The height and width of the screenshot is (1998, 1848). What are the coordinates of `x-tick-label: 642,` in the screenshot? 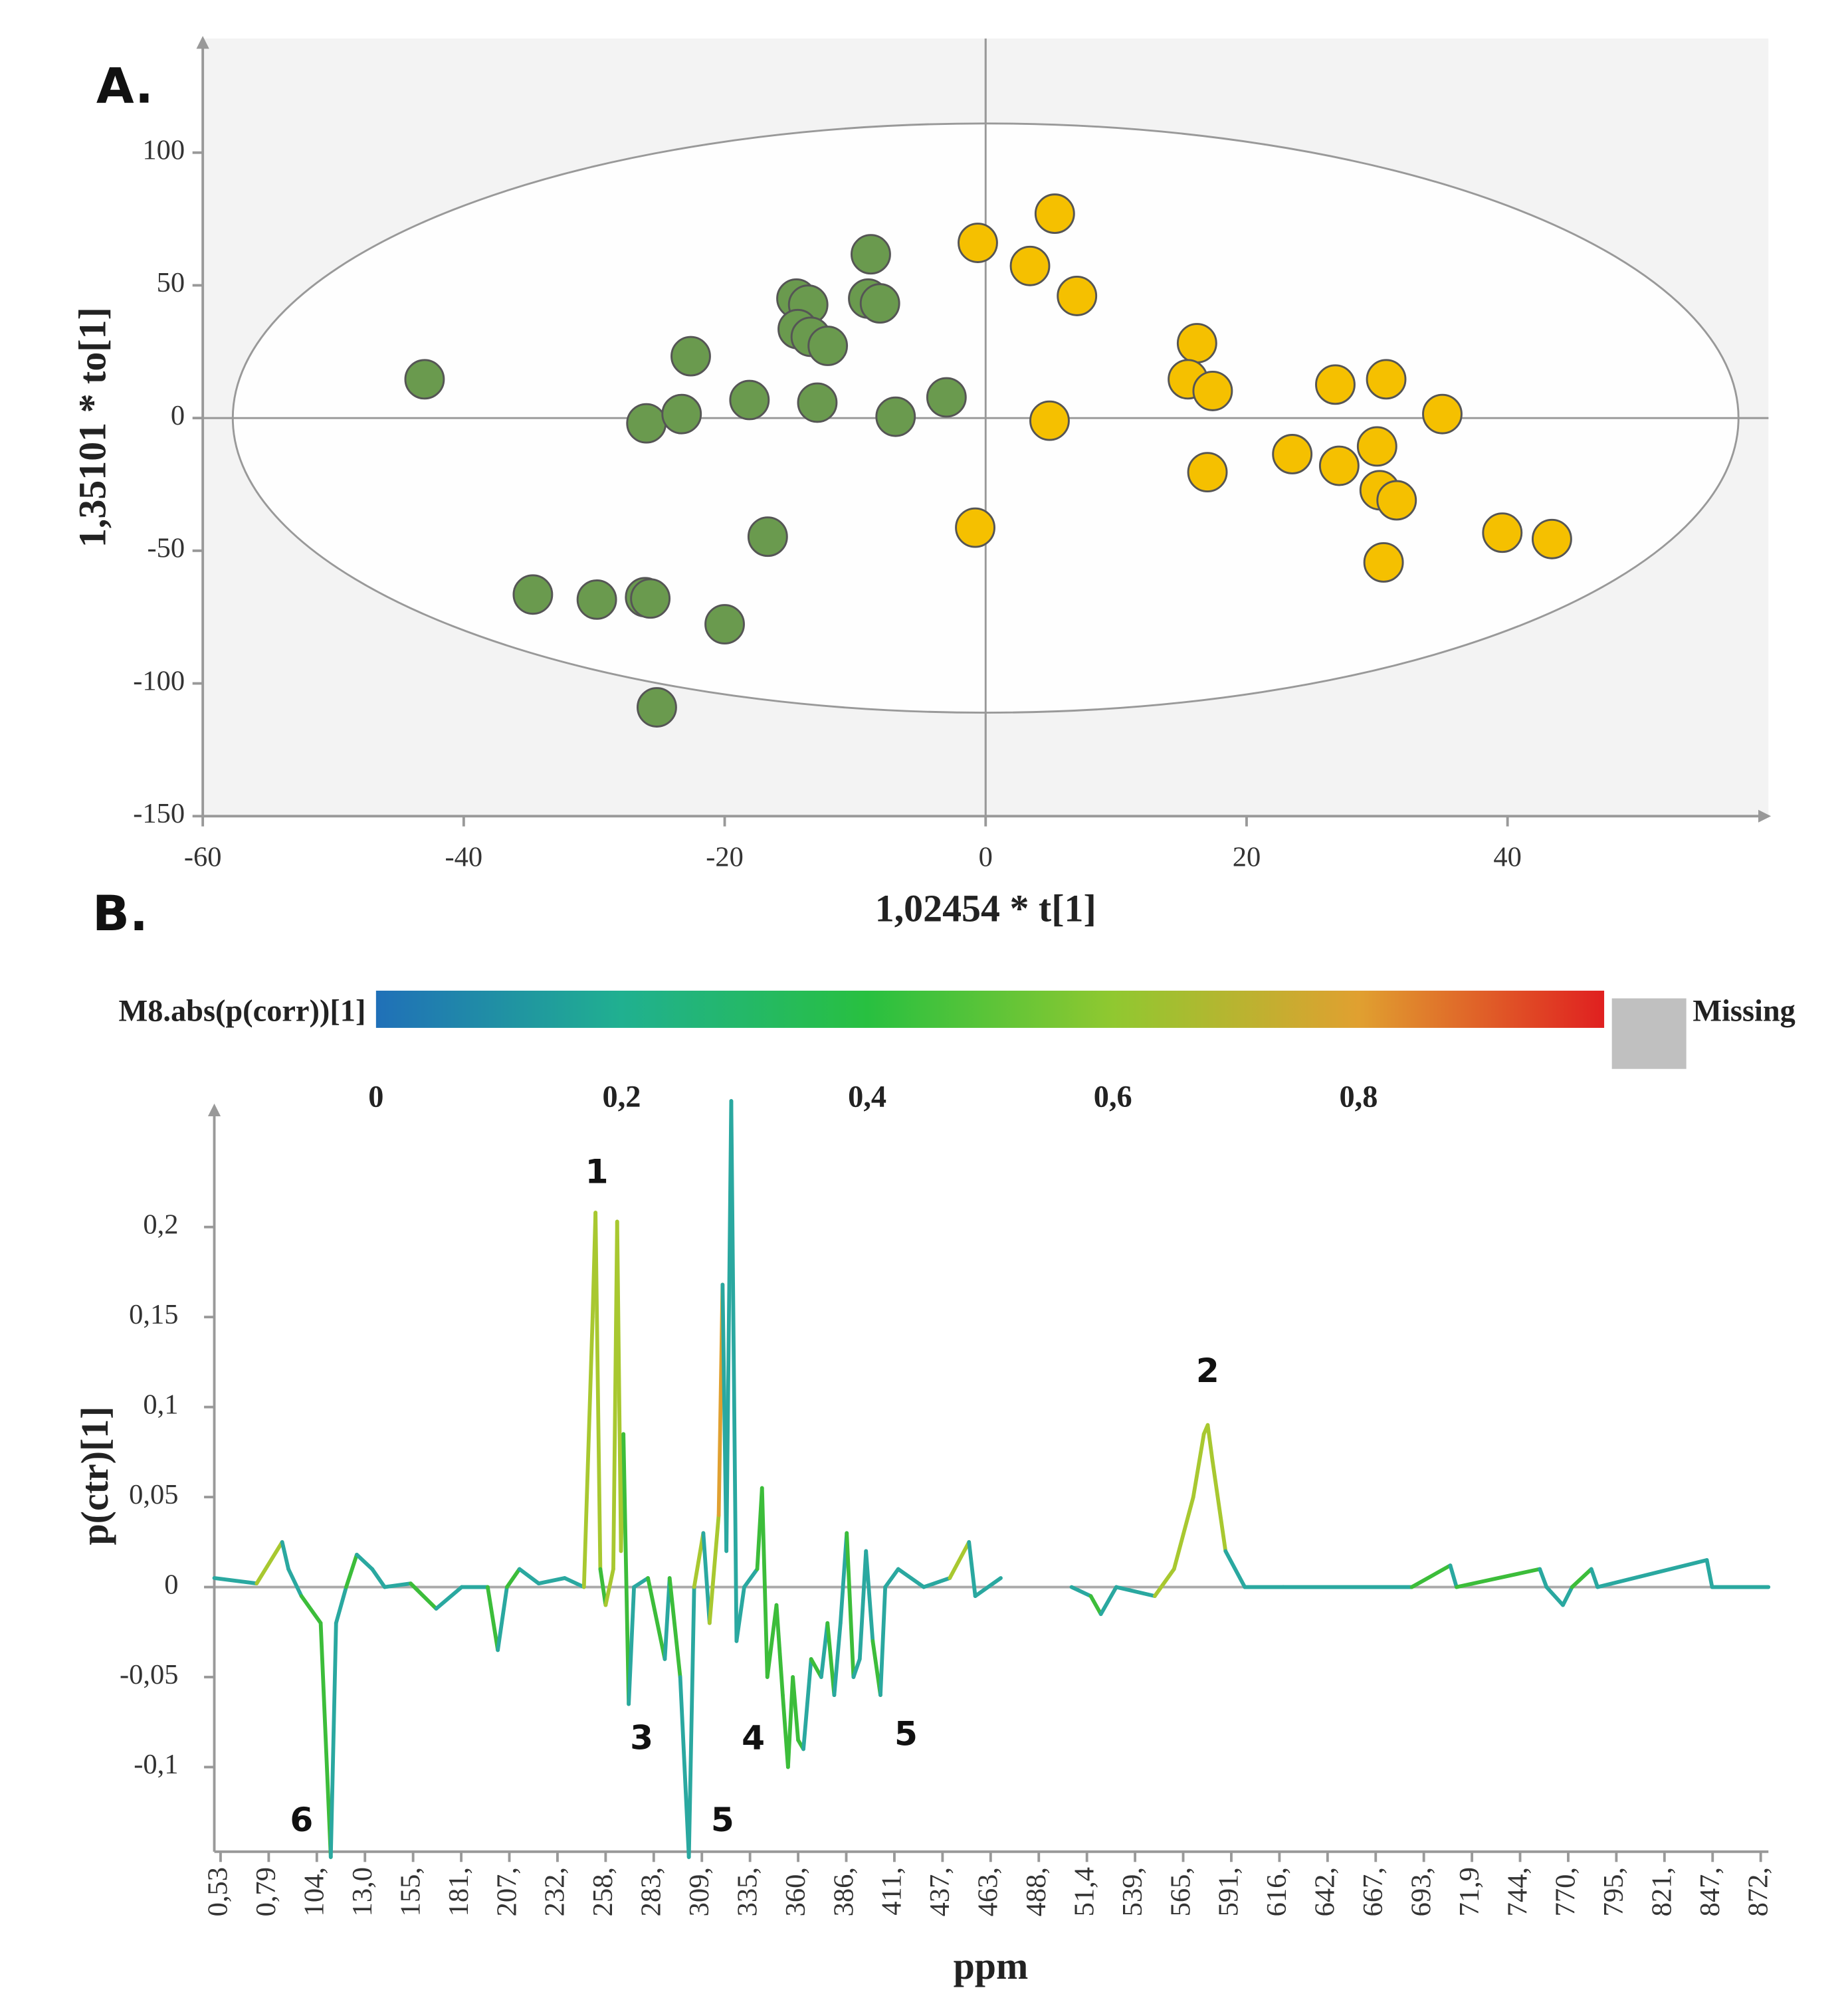 It's located at (1325, 1892).